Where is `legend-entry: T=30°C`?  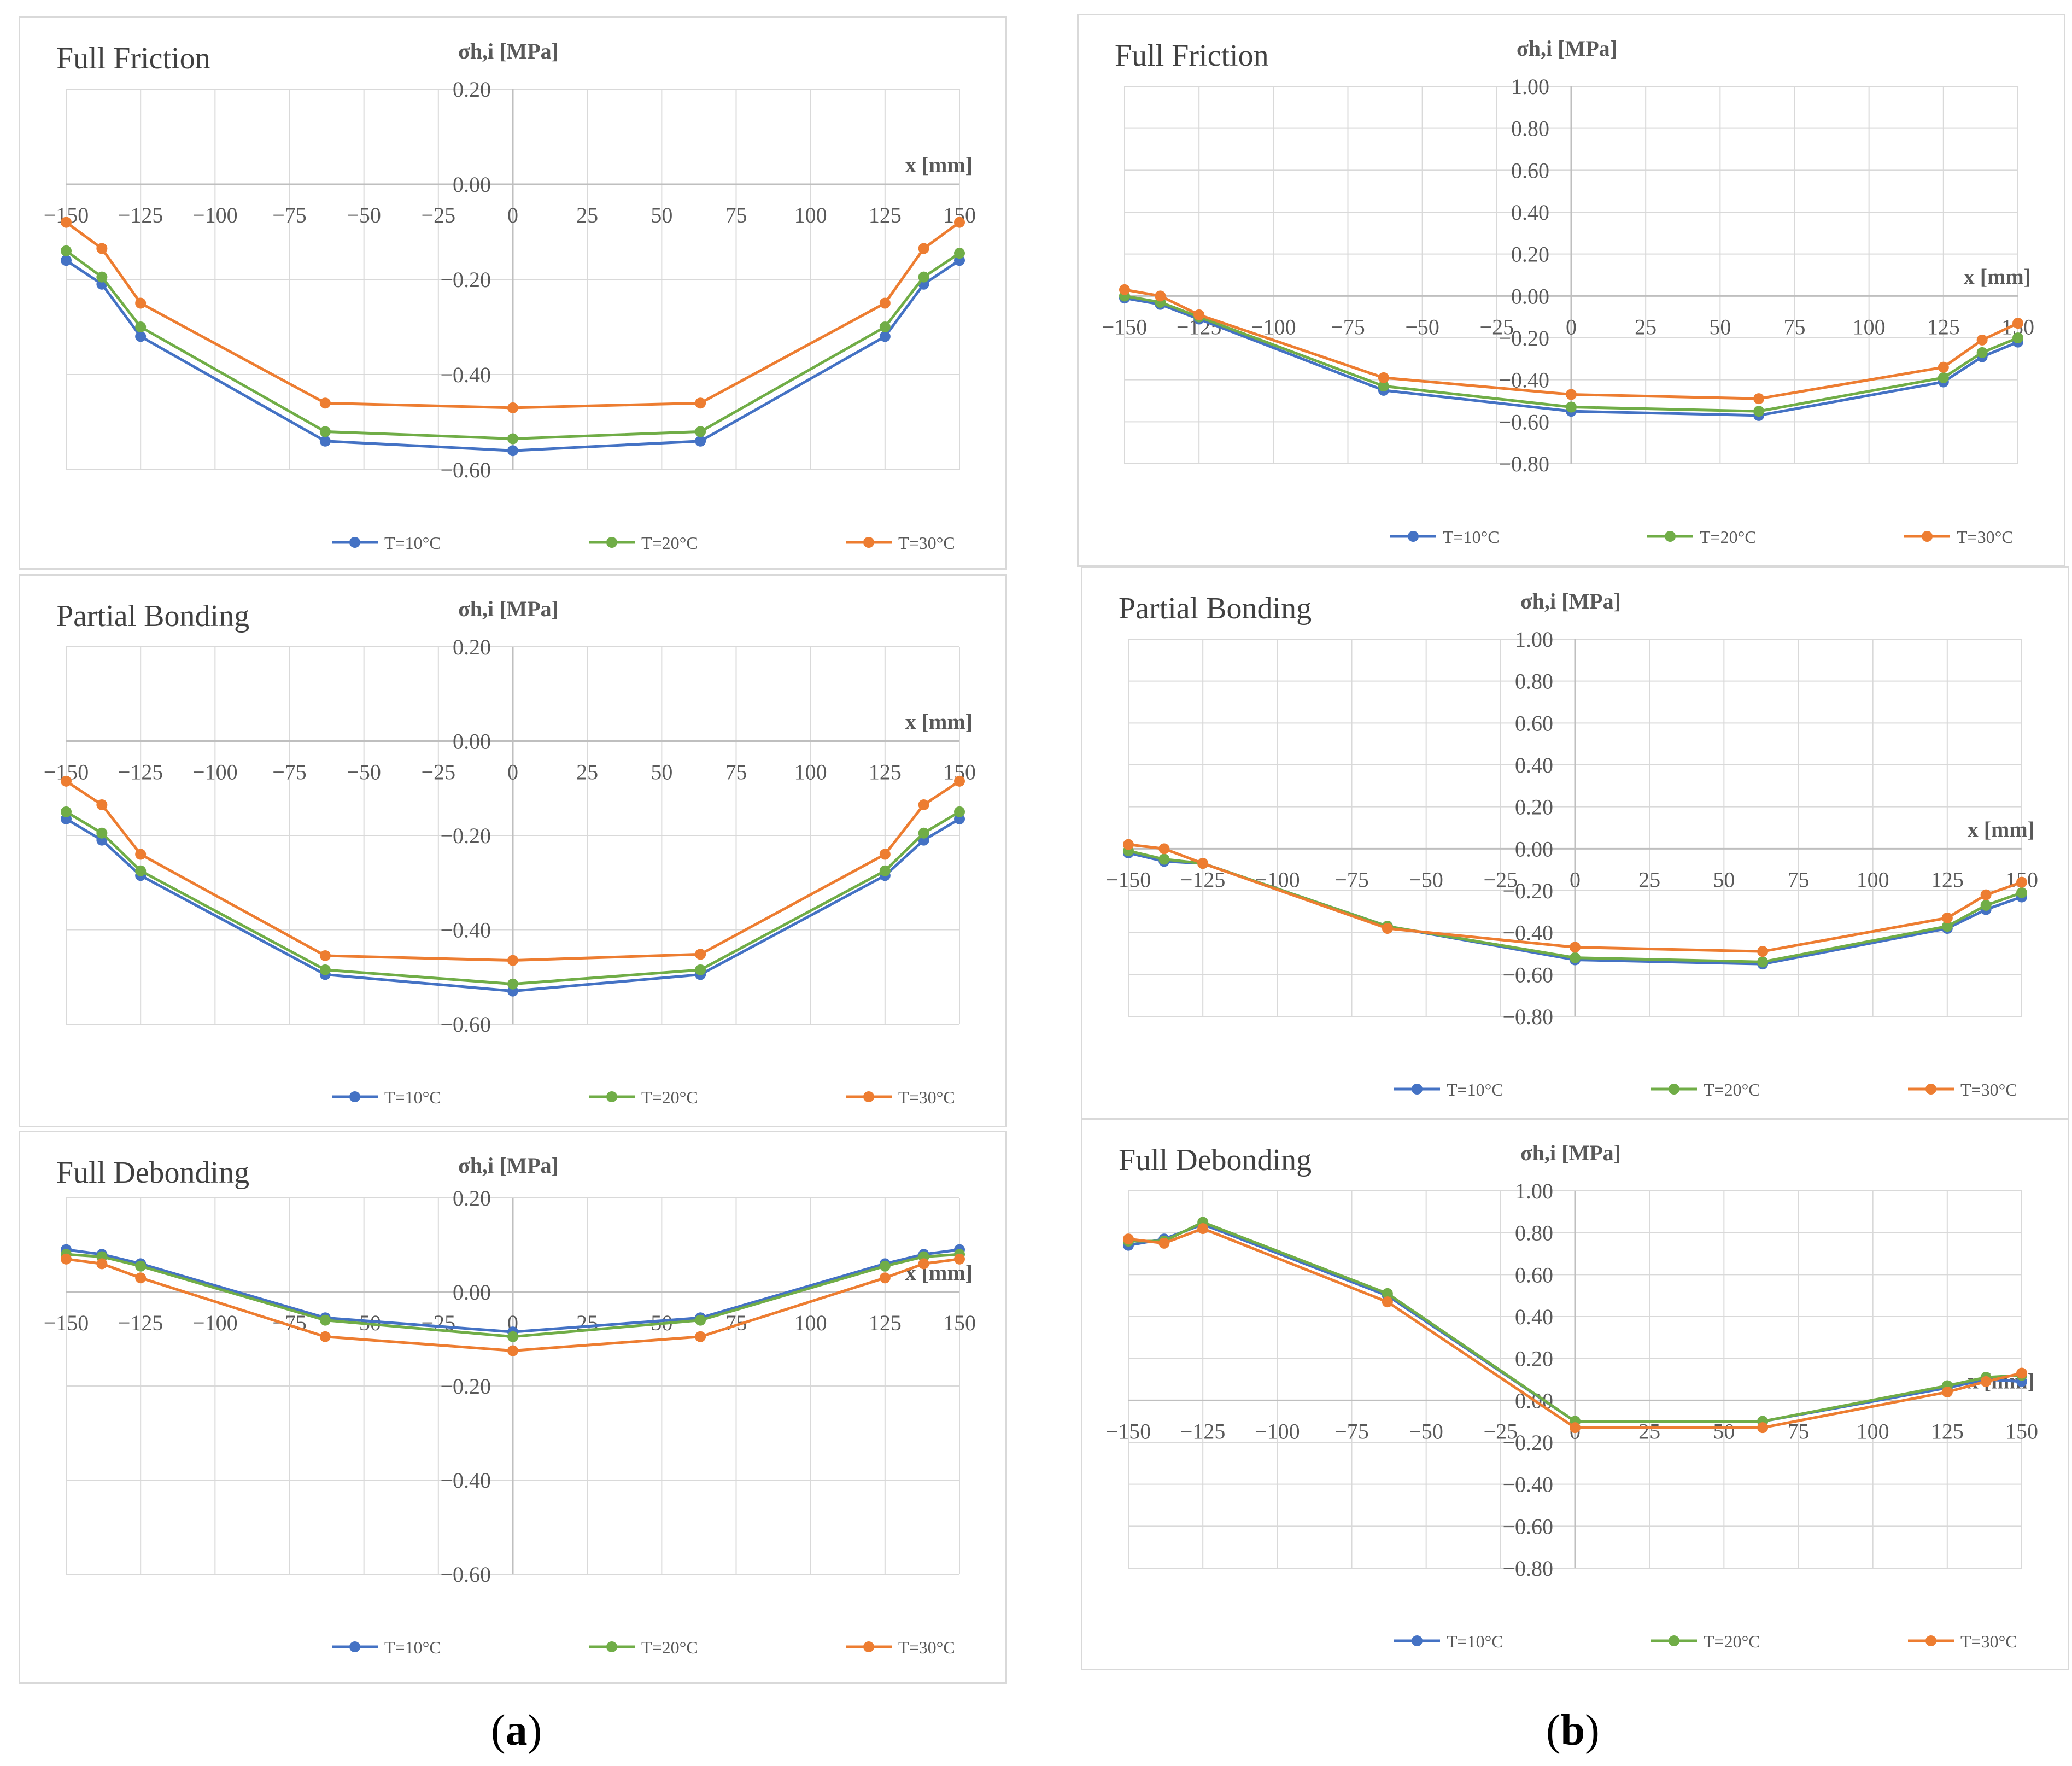 legend-entry: T=30°C is located at coordinates (926, 1647).